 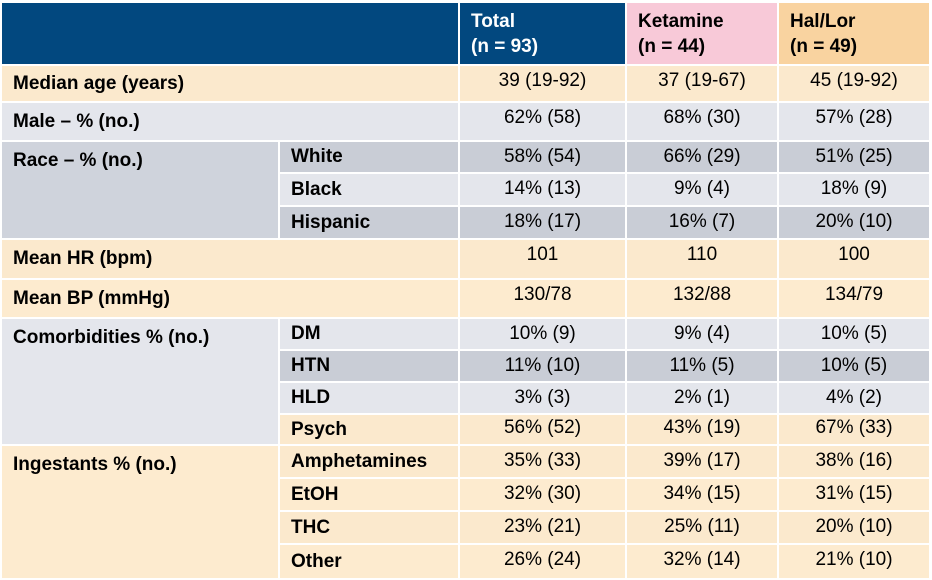 What do you see at coordinates (823, 21) in the screenshot?
I see `header-hallor-label: Hal/Lor` at bounding box center [823, 21].